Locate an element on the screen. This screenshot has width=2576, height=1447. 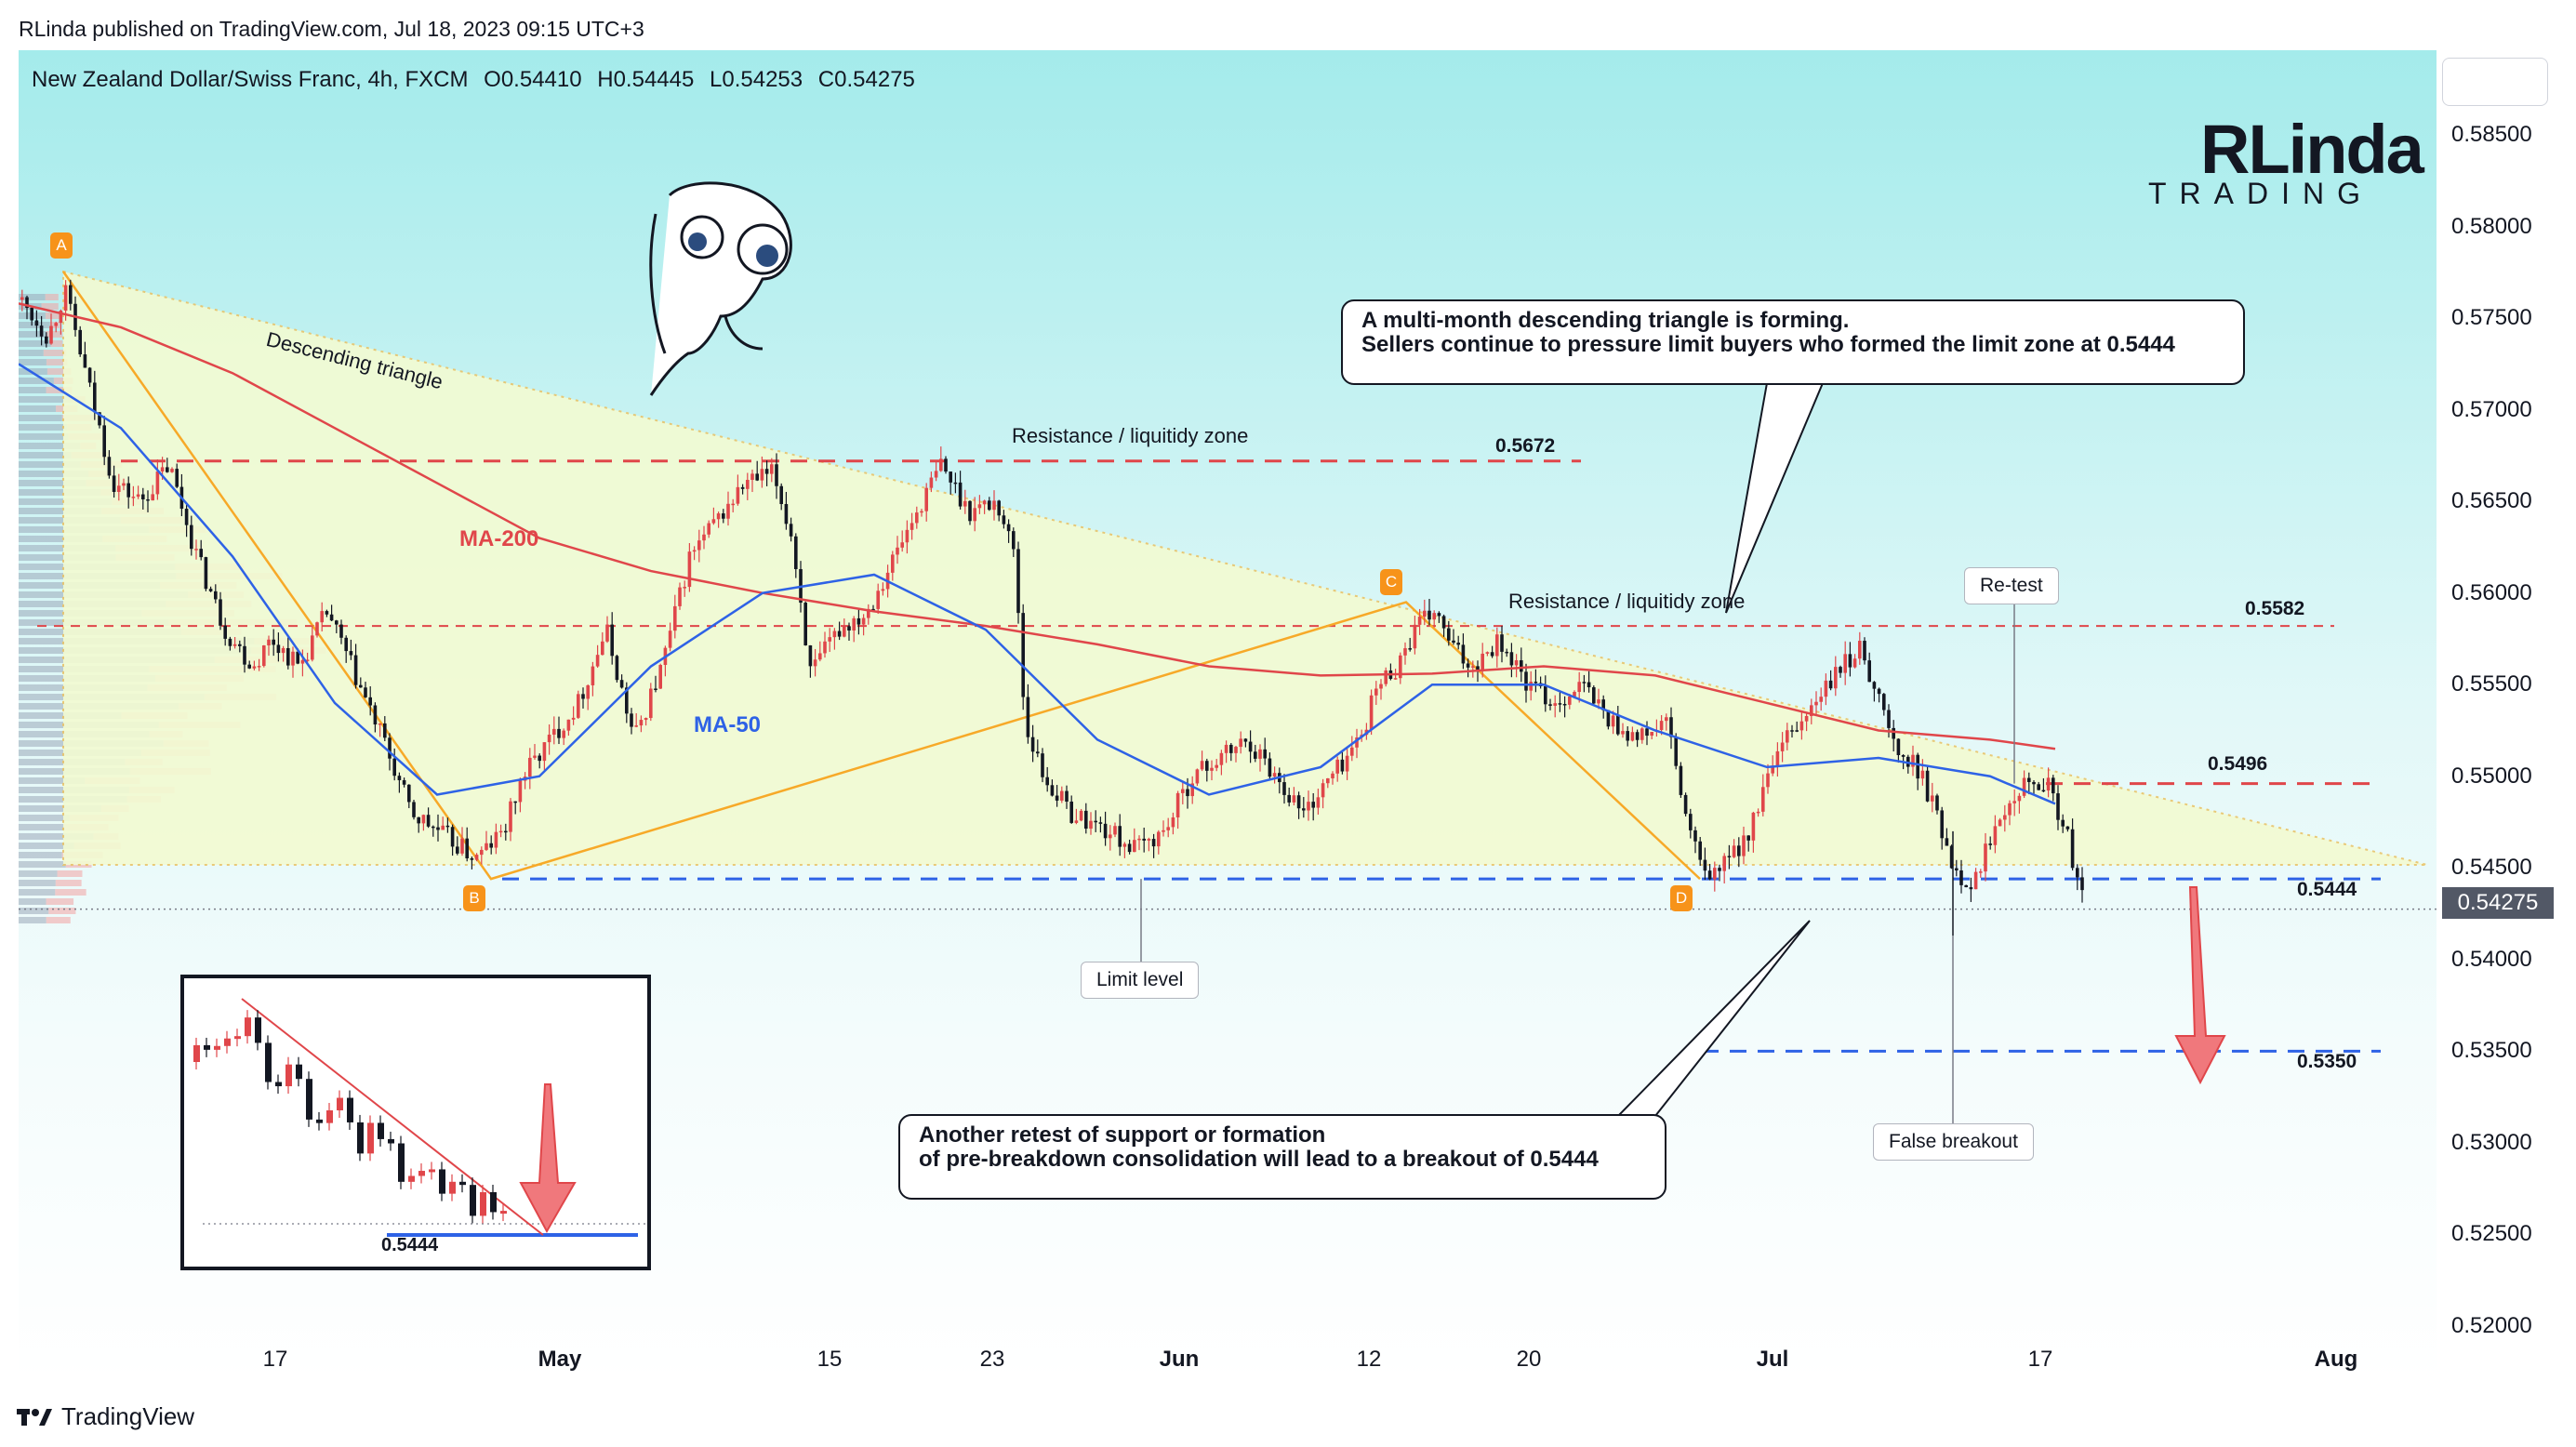
time-tick: Jun is located at coordinates (1179, 1360).